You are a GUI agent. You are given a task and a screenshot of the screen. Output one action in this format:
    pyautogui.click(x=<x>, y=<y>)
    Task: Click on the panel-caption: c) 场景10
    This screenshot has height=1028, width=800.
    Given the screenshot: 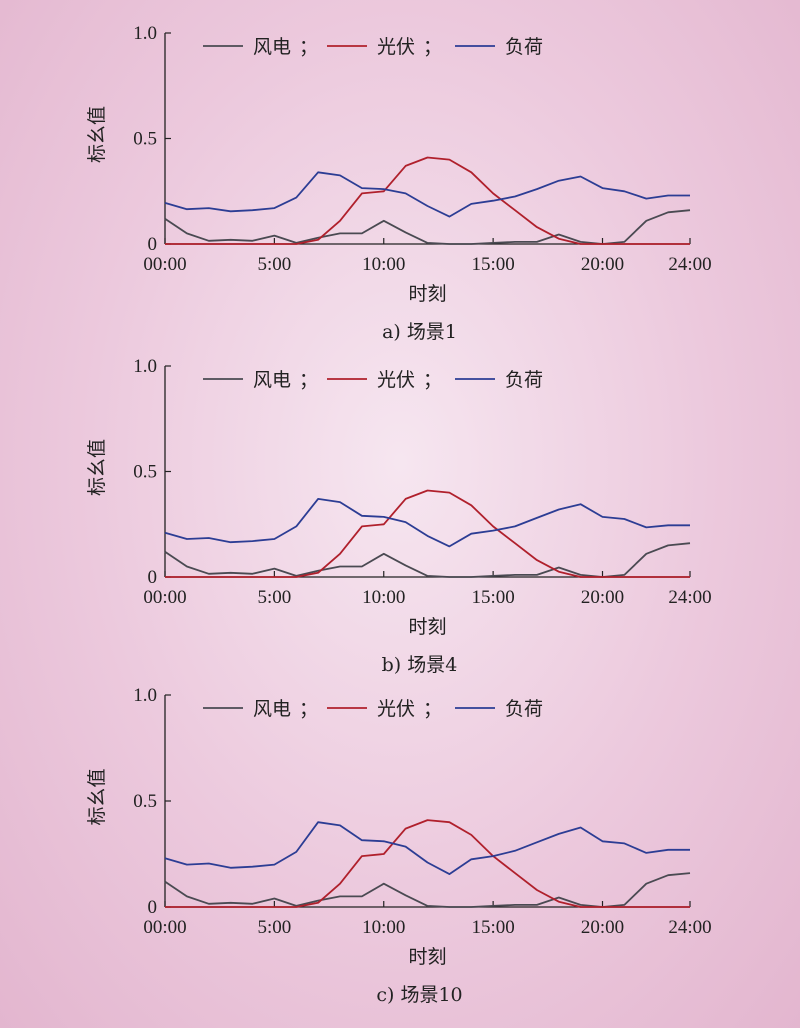 What is the action you would take?
    pyautogui.click(x=419, y=995)
    